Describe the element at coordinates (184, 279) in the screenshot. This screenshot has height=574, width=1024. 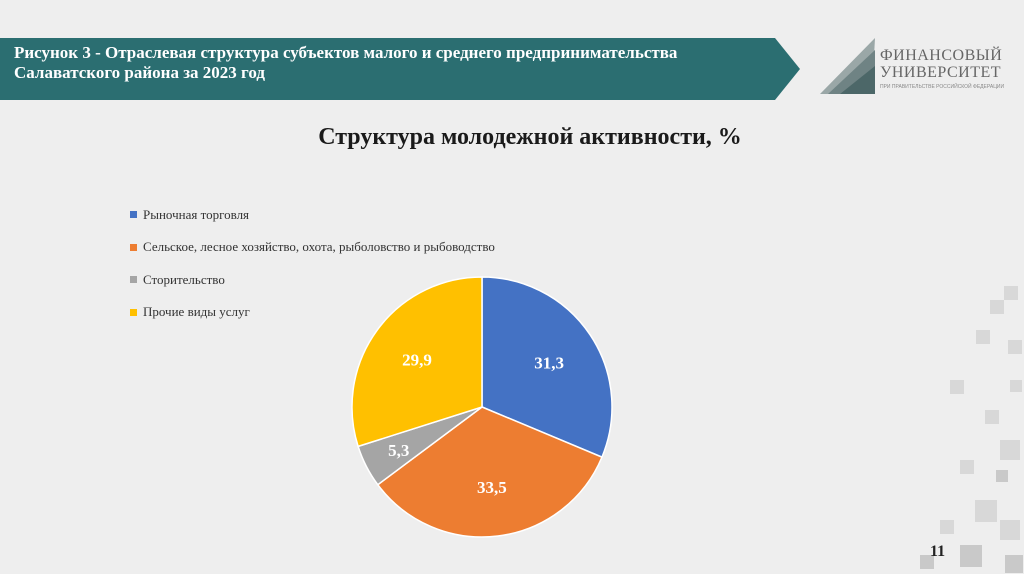
I see `legend-label: Сторительство` at that location.